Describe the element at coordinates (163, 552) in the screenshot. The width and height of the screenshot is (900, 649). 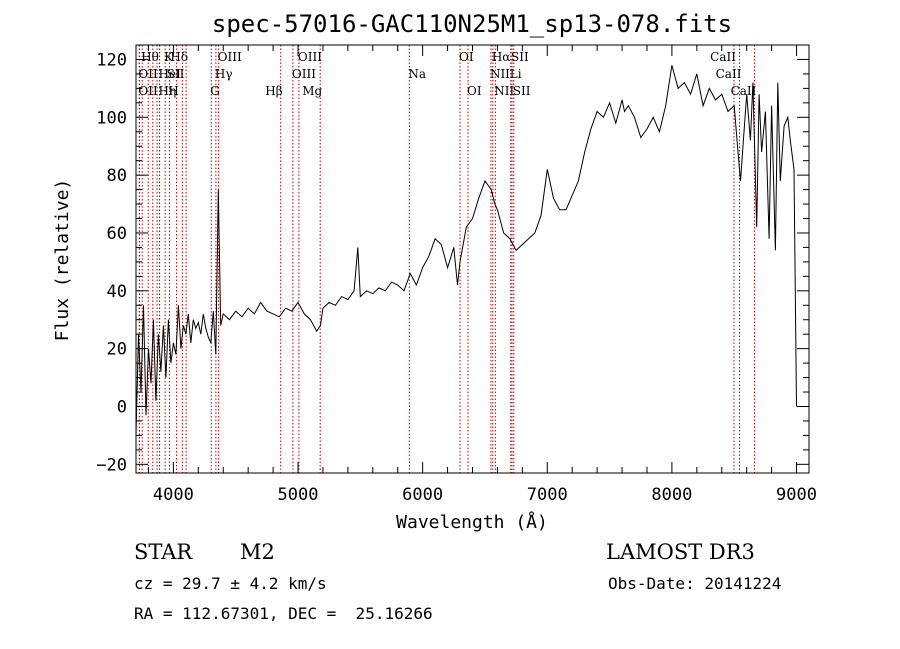
I see `object-class: STAR` at that location.